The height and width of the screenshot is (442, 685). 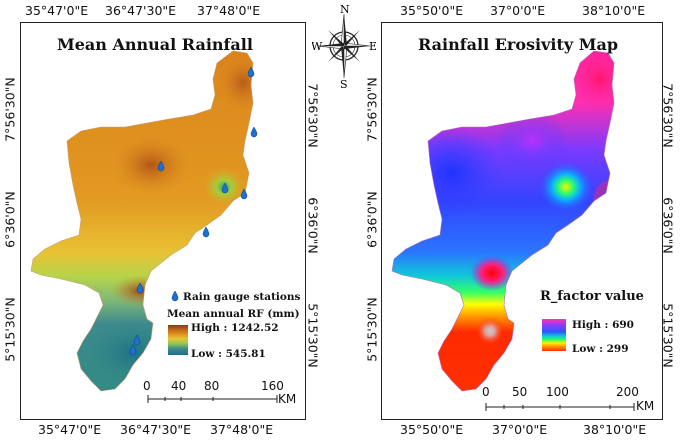 What do you see at coordinates (554, 335) in the screenshot?
I see `erosivity-legend-ramp` at bounding box center [554, 335].